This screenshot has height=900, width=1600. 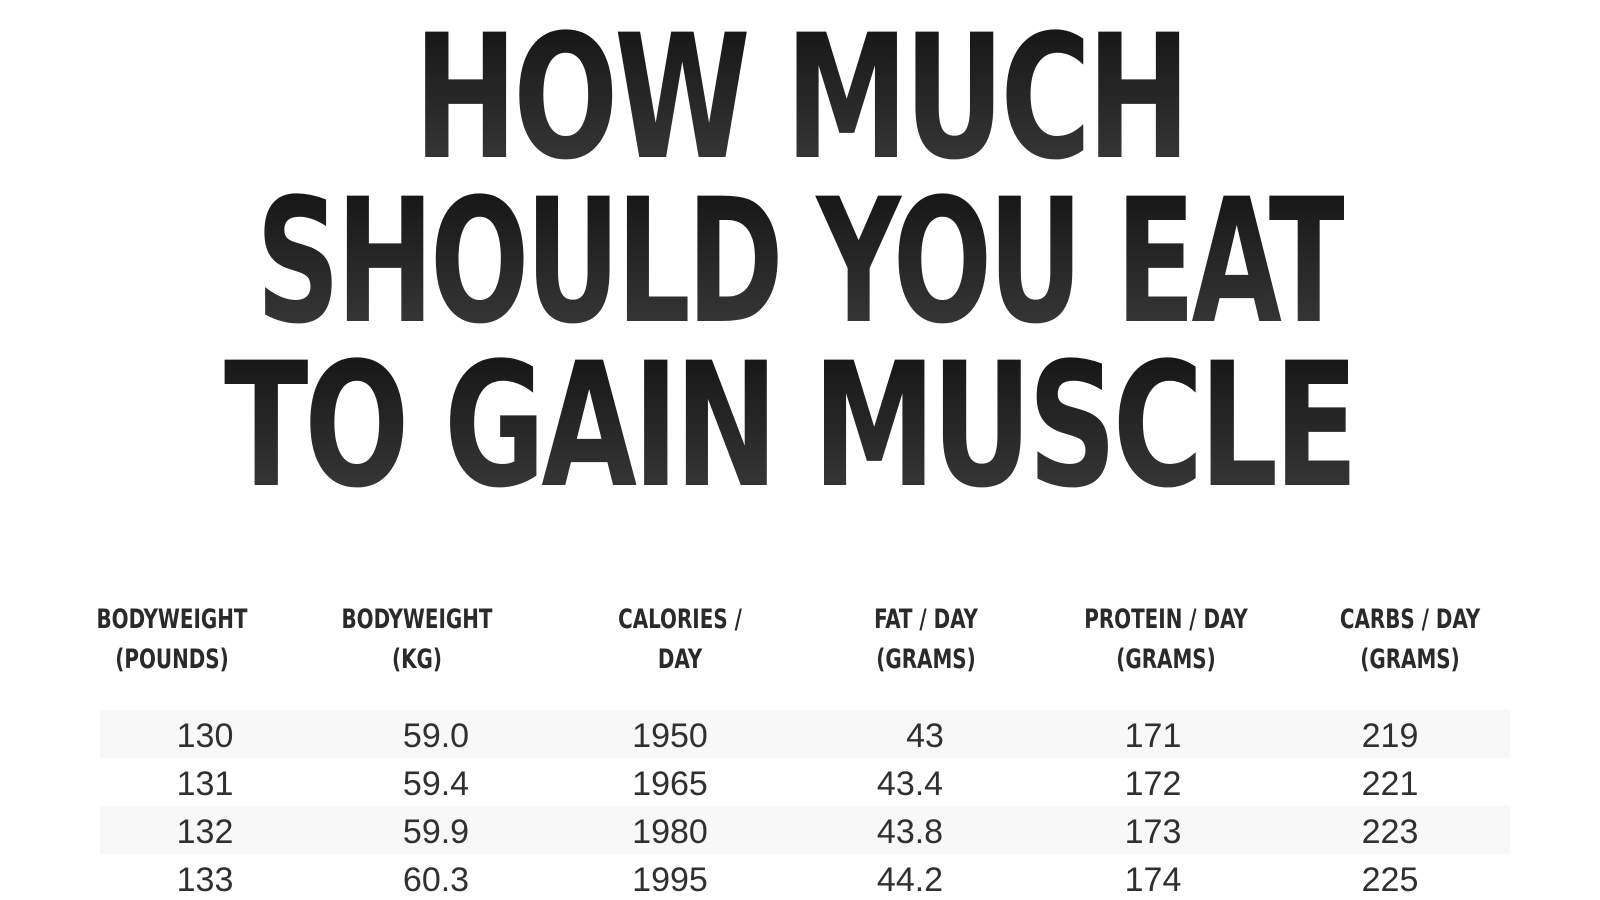 What do you see at coordinates (1153, 736) in the screenshot?
I see `cell-protein: 171` at bounding box center [1153, 736].